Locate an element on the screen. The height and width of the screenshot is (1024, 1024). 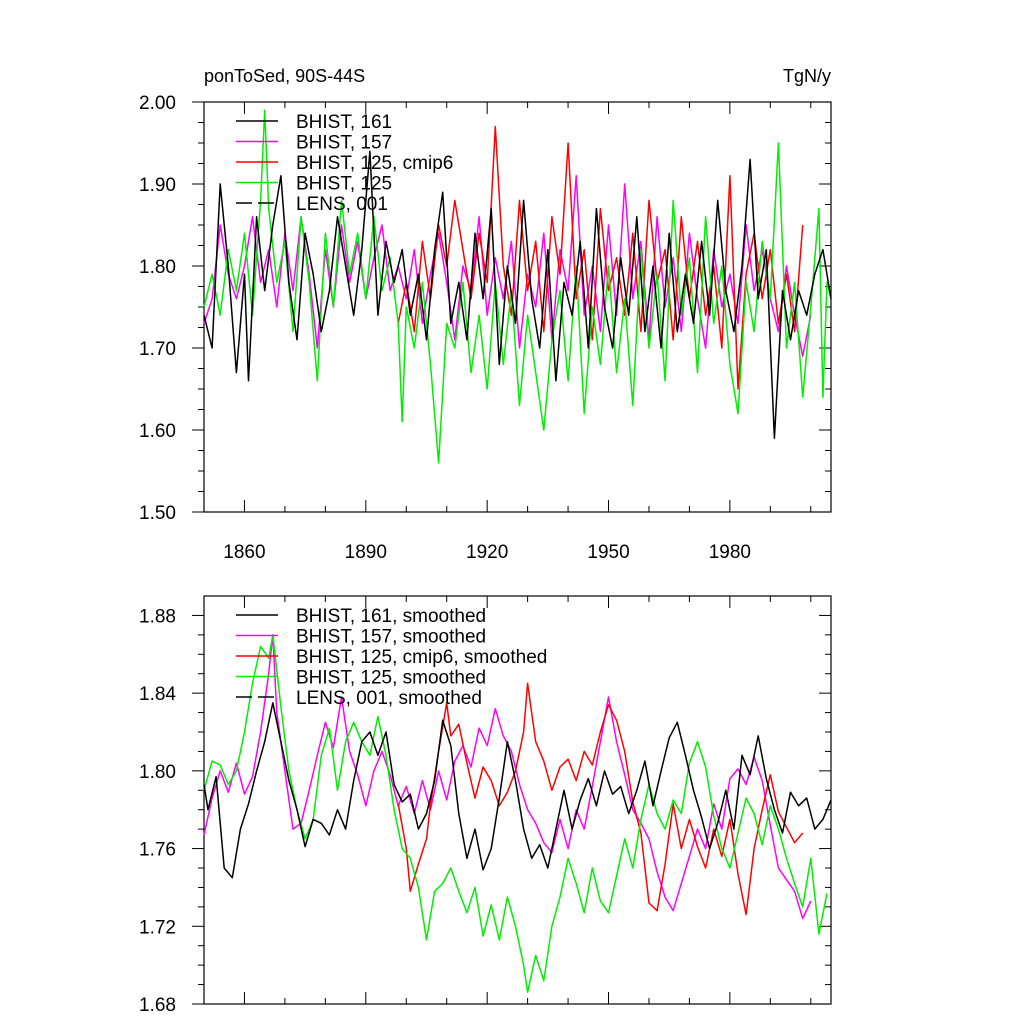
y-tick-label: 1.84 is located at coordinates (157, 694).